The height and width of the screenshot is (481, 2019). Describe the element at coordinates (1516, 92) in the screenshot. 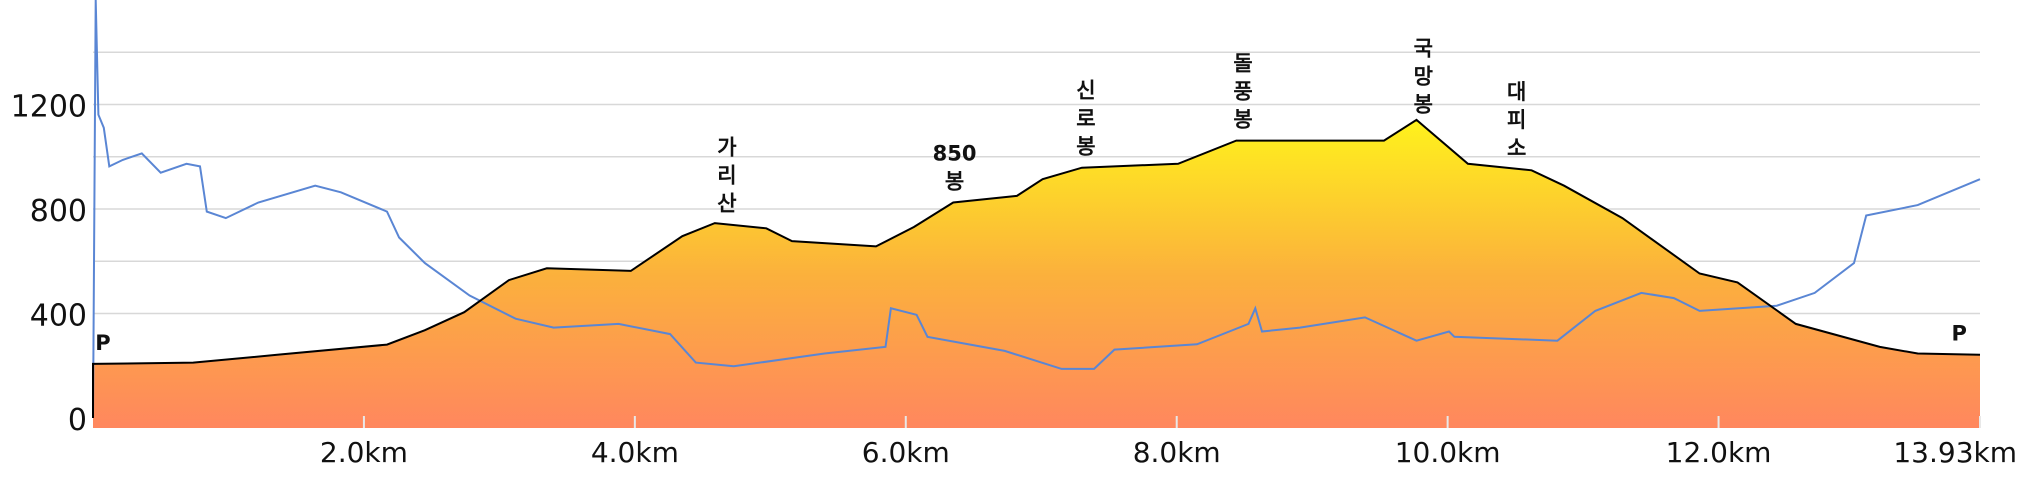

I see `peak-label-line: 대` at that location.